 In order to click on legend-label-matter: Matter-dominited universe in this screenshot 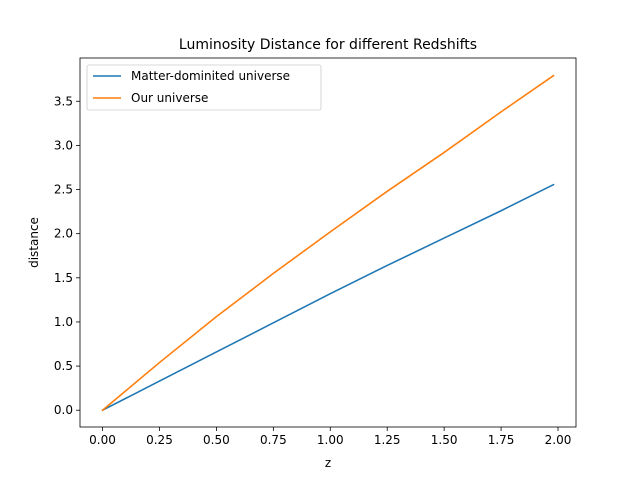, I will do `click(210, 76)`.